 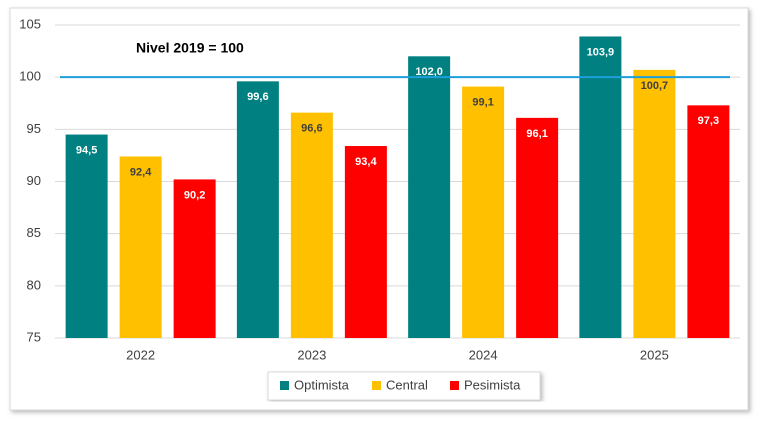 What do you see at coordinates (257, 97) in the screenshot?
I see `value-label: 99,6` at bounding box center [257, 97].